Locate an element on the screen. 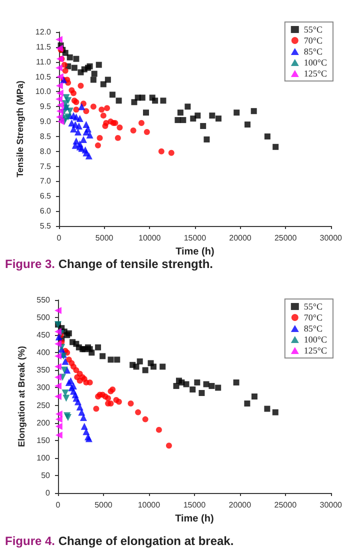  y-tick-label: 550 is located at coordinates (43, 300).